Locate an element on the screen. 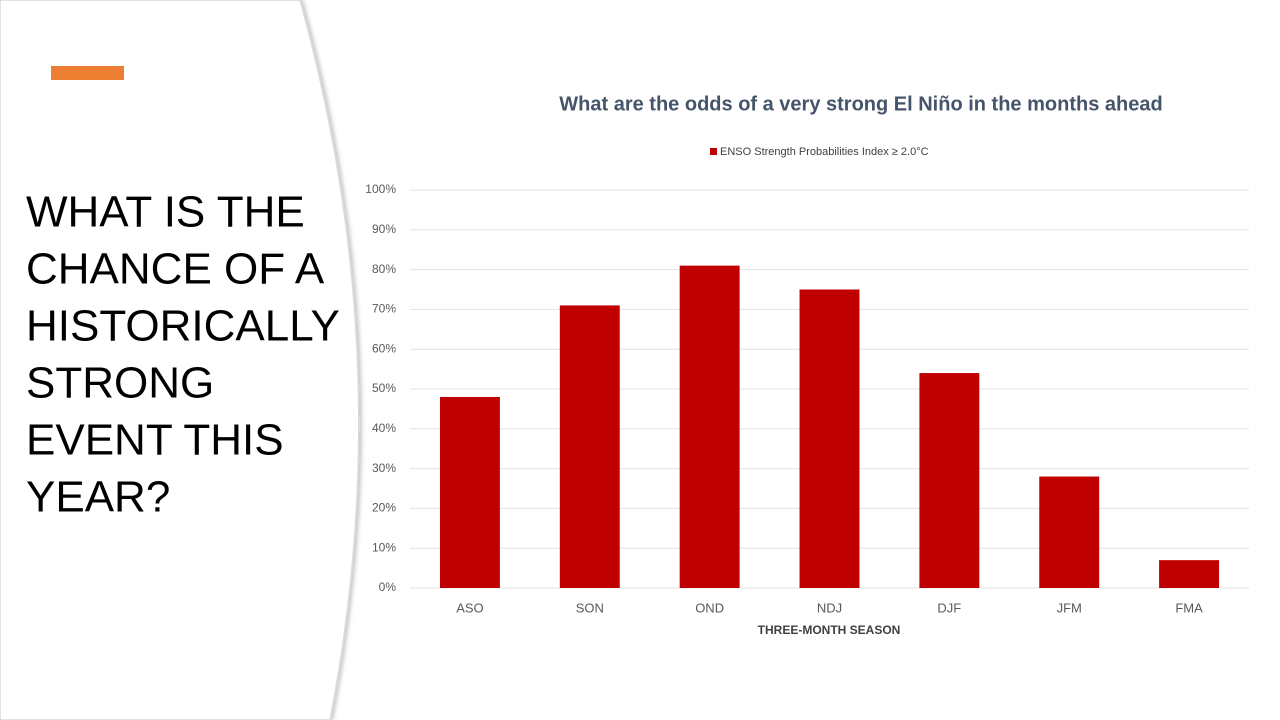 This screenshot has height=720, width=1280. heading-line: WHAT IS THE is located at coordinates (165, 212).